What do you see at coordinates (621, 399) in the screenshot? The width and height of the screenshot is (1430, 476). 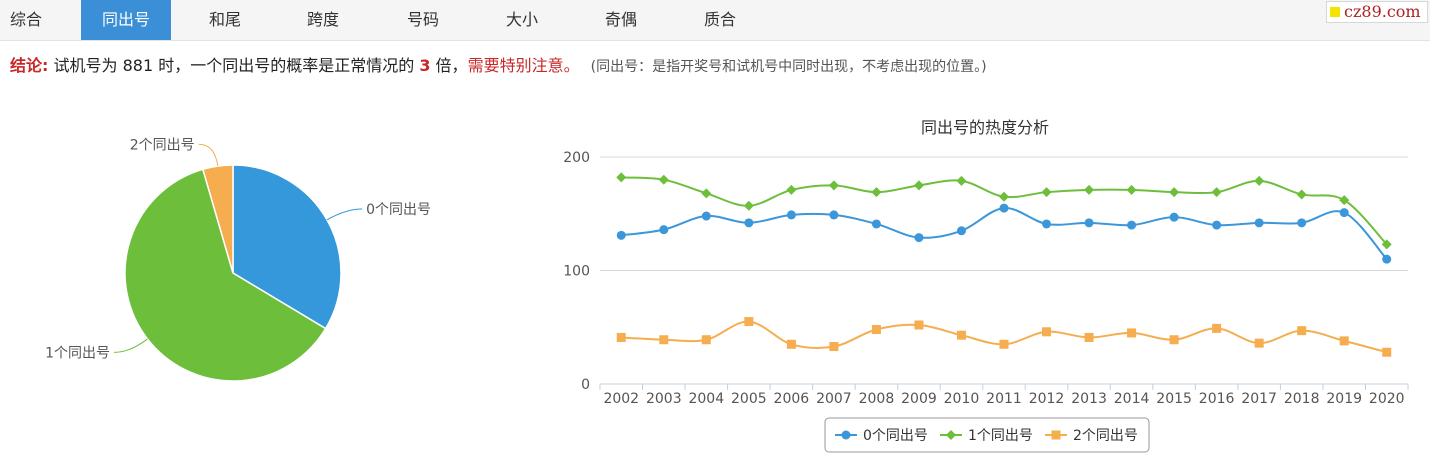 I see `x-tick-label: 2002` at bounding box center [621, 399].